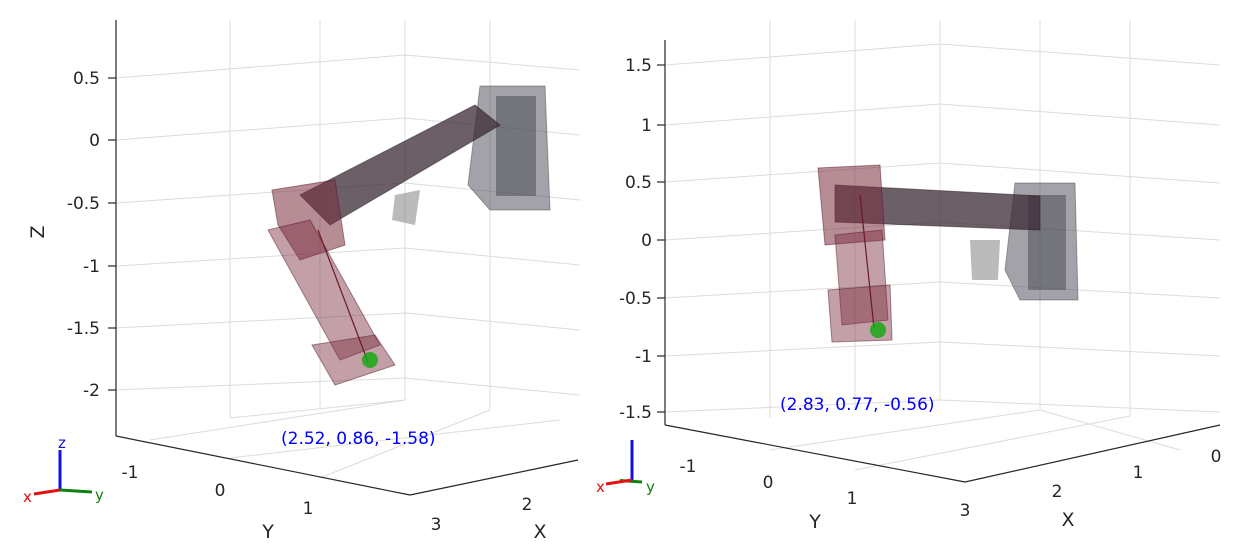 The image size is (1241, 560). I want to click on left-y-axis-label: Y, so click(267, 532).